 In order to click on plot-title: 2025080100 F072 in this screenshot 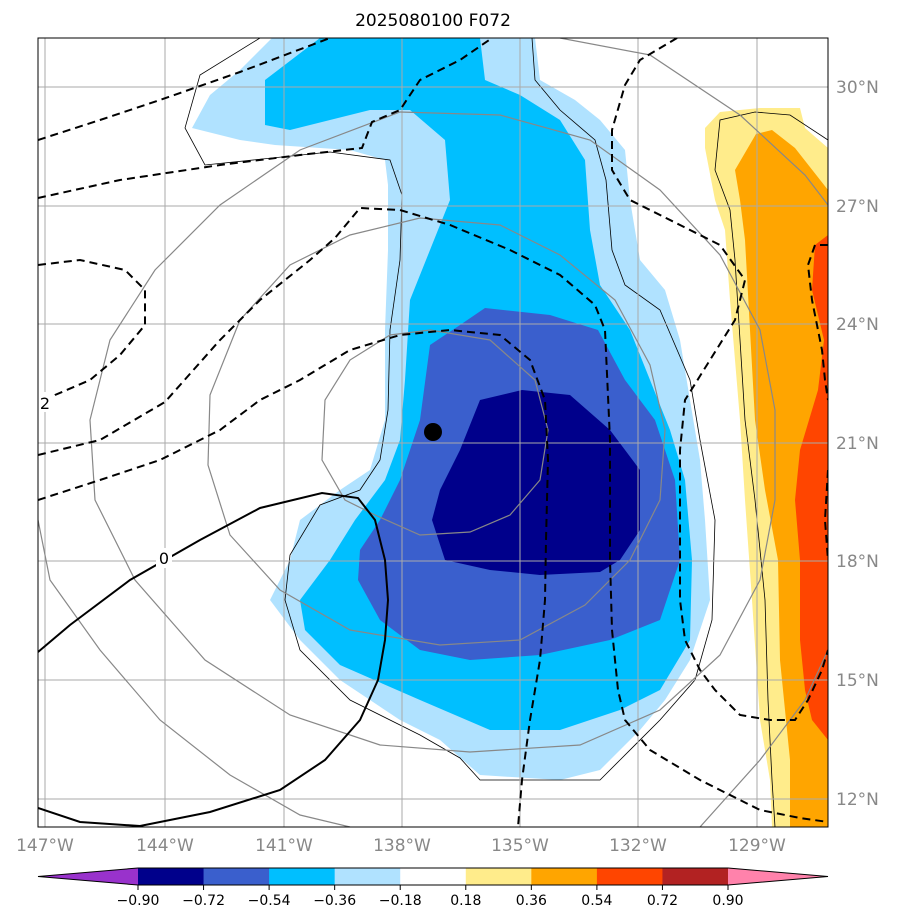, I will do `click(433, 21)`.